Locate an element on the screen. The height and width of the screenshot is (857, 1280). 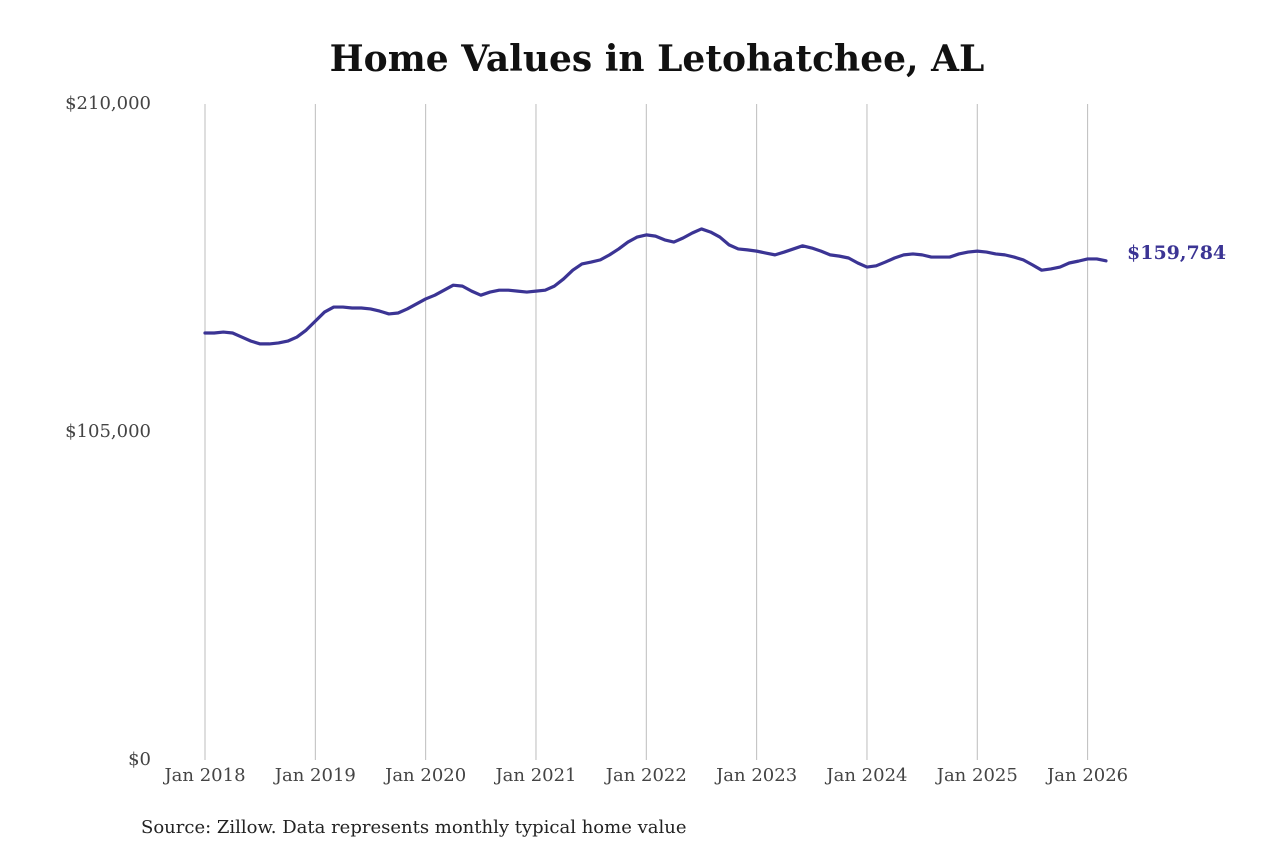
x-tick-label: Jan 2024 is located at coordinates (865, 775).